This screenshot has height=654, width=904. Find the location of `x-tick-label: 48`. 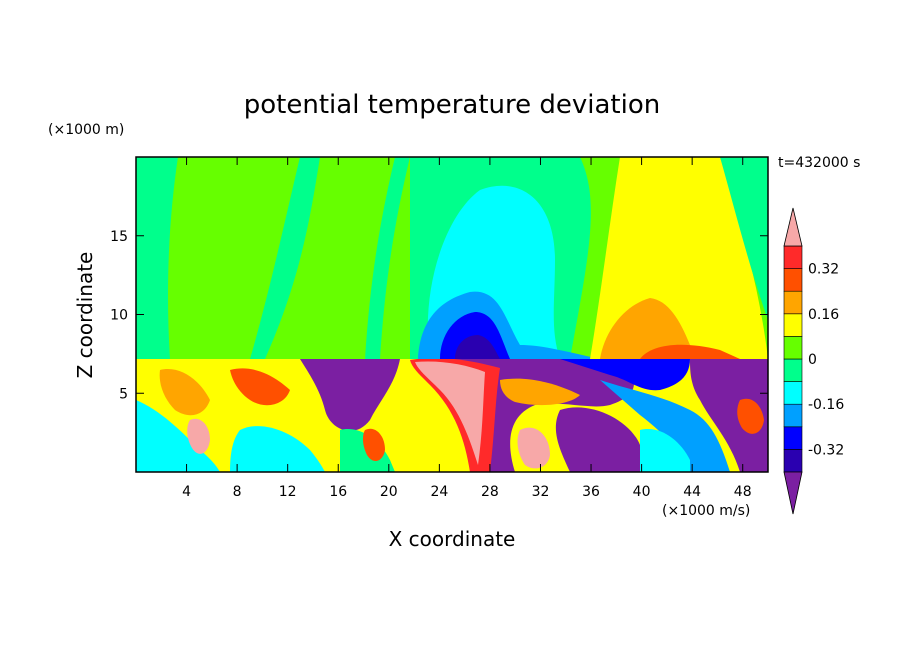

x-tick-label: 48 is located at coordinates (743, 492).